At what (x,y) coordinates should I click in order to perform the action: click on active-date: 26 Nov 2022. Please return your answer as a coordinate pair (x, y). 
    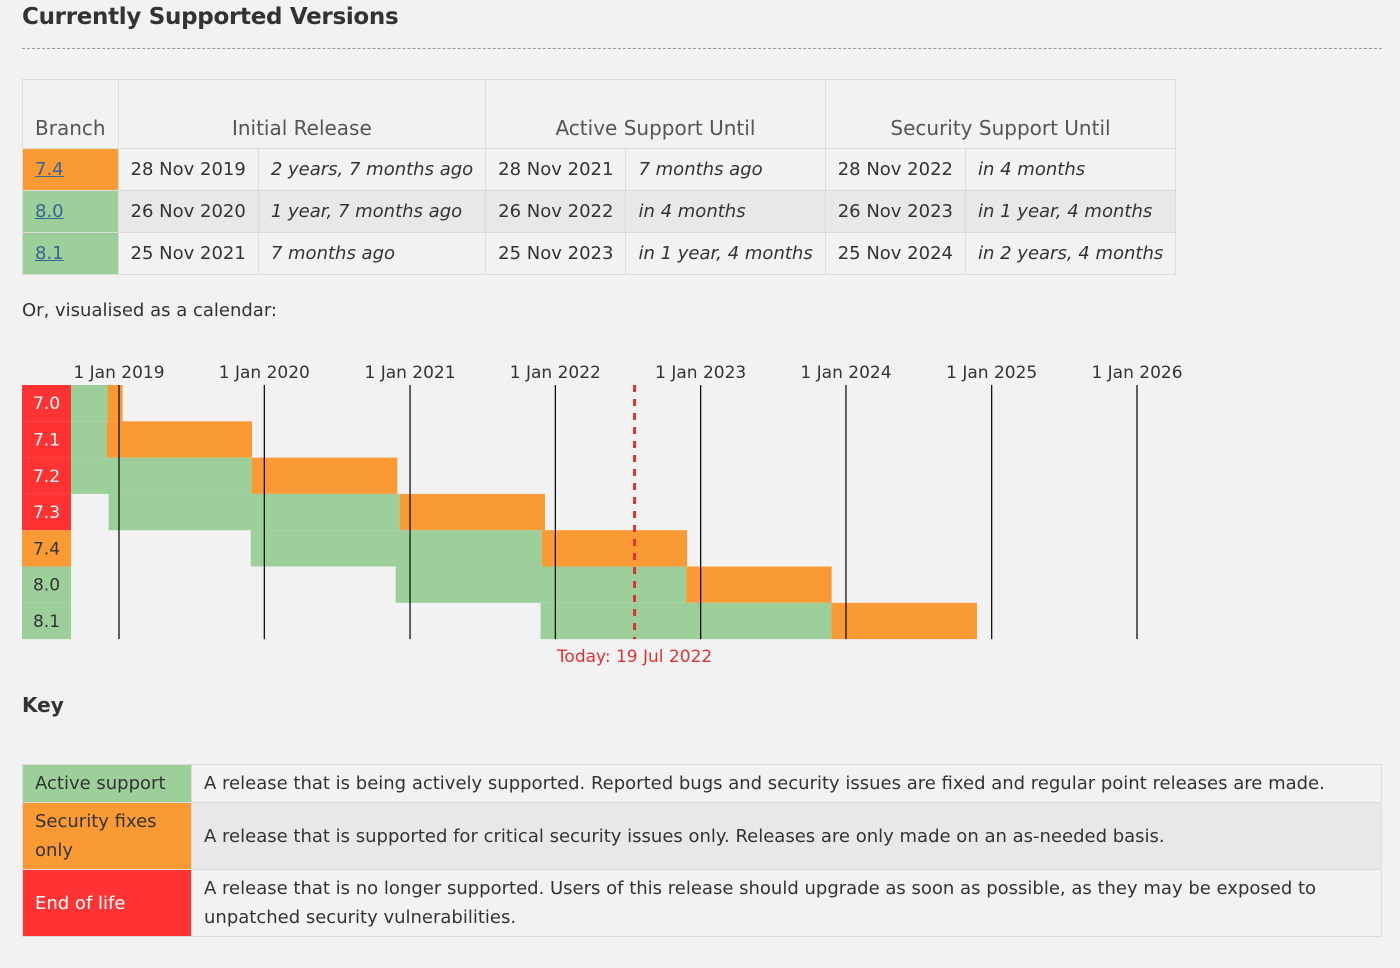
    Looking at the image, I should click on (556, 211).